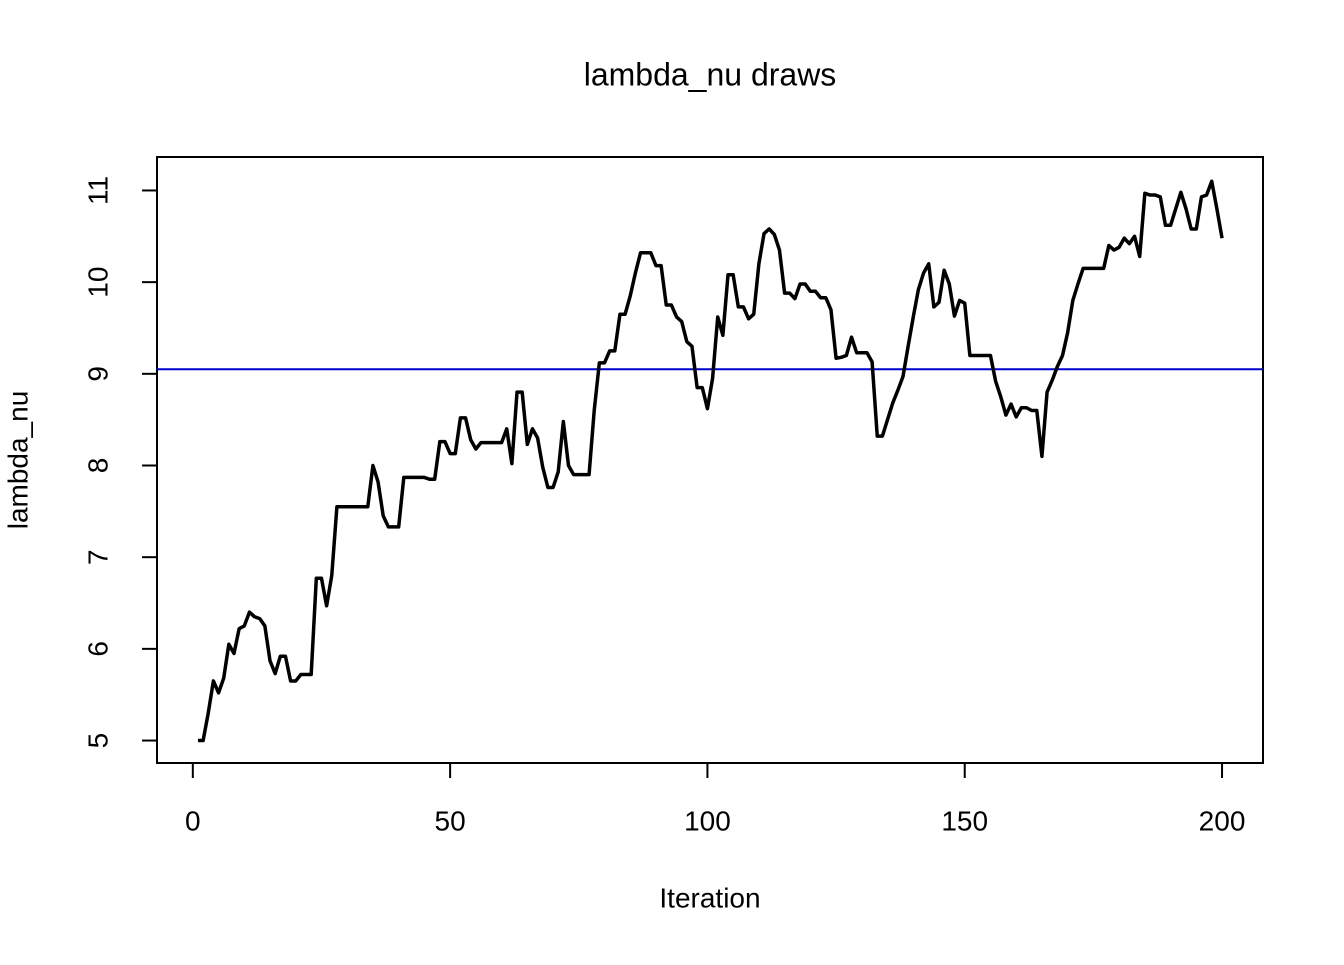 The height and width of the screenshot is (965, 1344). I want to click on chart-title: lambda_nu draws, so click(710, 74).